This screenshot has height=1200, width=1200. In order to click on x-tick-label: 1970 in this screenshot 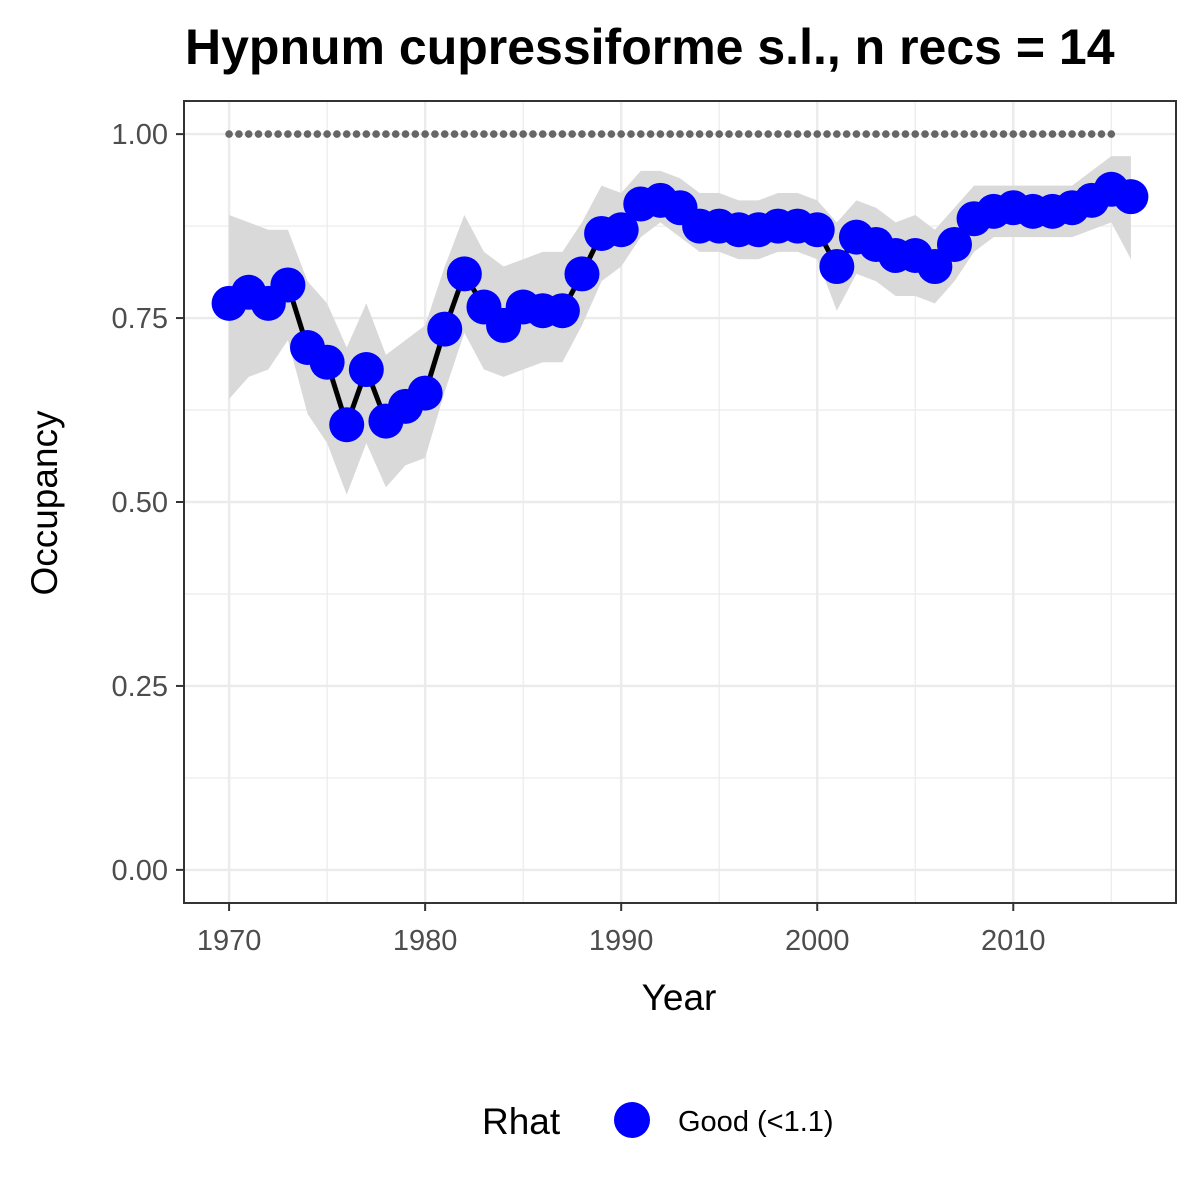, I will do `click(229, 941)`.